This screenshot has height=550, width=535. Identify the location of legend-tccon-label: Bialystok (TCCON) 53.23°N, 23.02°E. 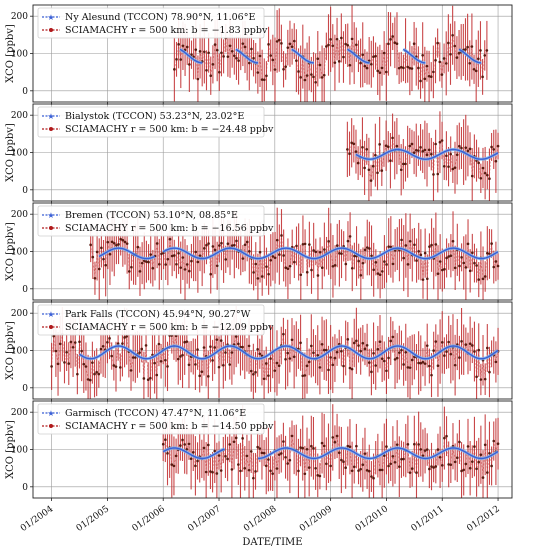
(154, 116).